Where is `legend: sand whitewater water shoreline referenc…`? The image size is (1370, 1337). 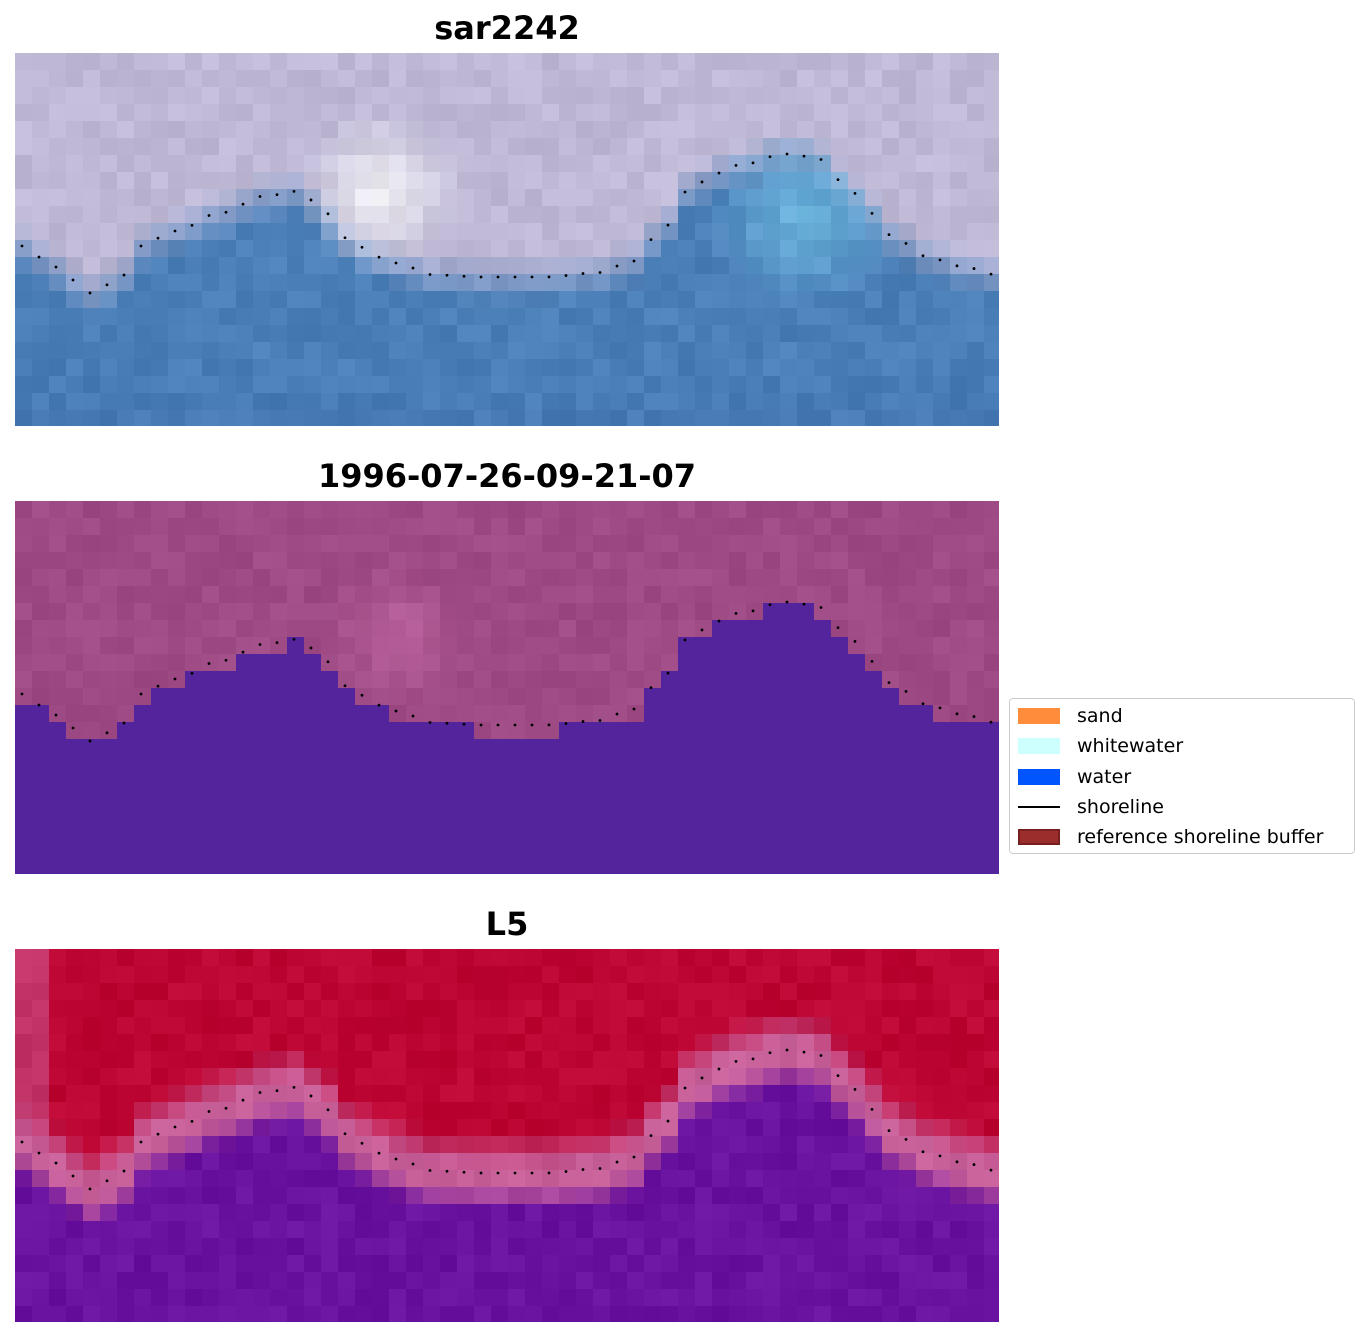 legend: sand whitewater water shoreline referenc… is located at coordinates (1182, 776).